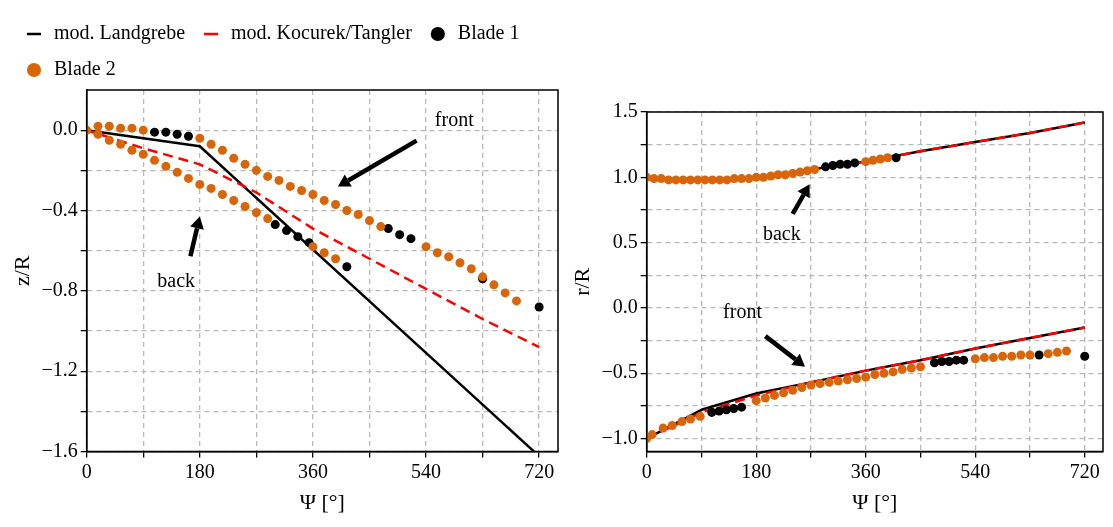 Image resolution: width=1113 pixels, height=527 pixels. Describe the element at coordinates (59, 289) in the screenshot. I see `y-tick-label: −0.8` at that location.